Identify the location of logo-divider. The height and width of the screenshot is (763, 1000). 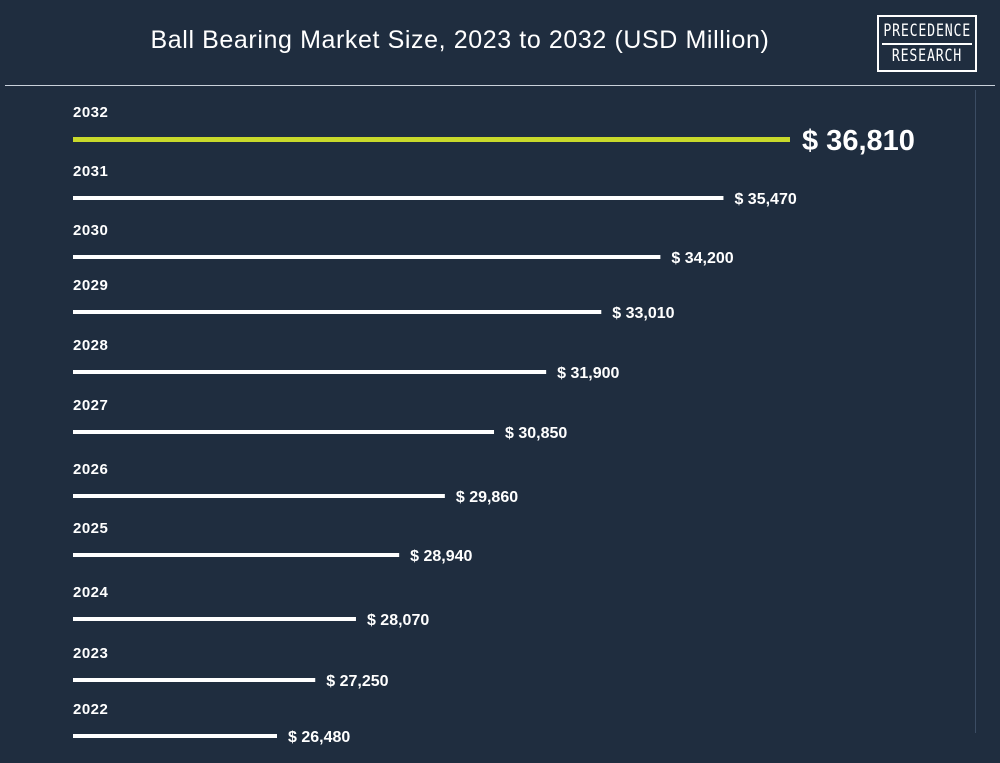
(927, 43).